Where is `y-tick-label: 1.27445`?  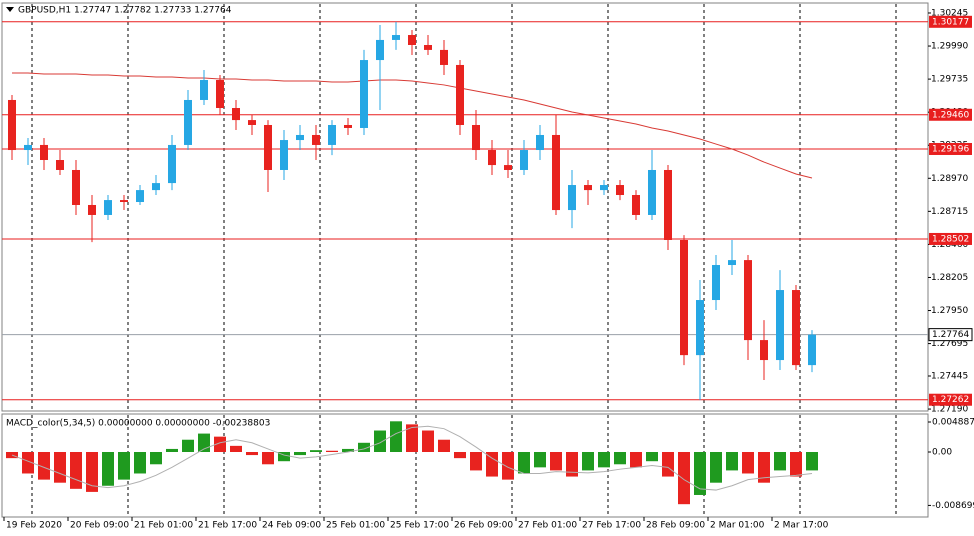 y-tick-label: 1.27445 is located at coordinates (949, 376).